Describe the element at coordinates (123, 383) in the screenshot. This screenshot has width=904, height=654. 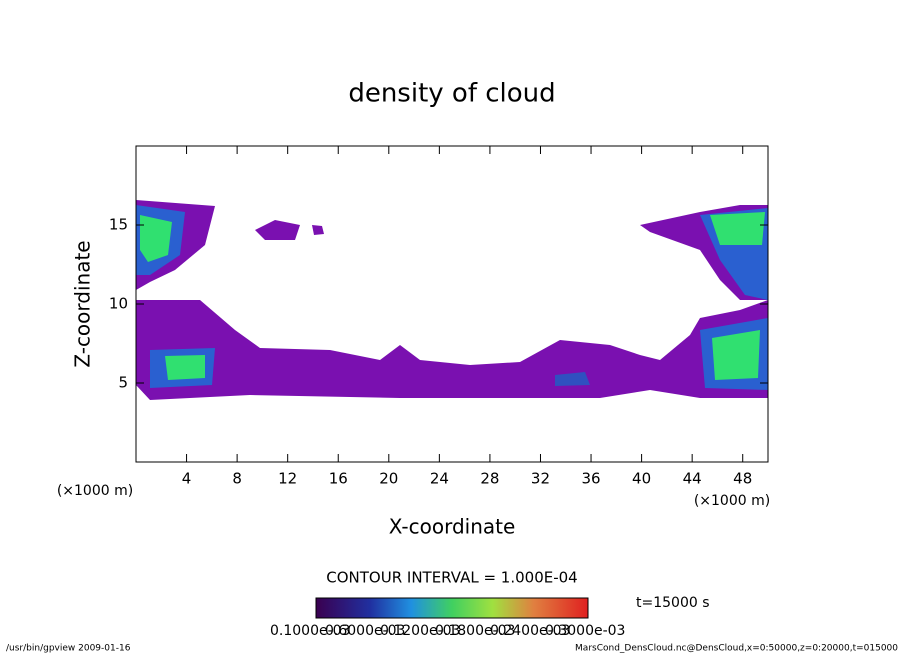
I see `y-tick-label: 5` at that location.